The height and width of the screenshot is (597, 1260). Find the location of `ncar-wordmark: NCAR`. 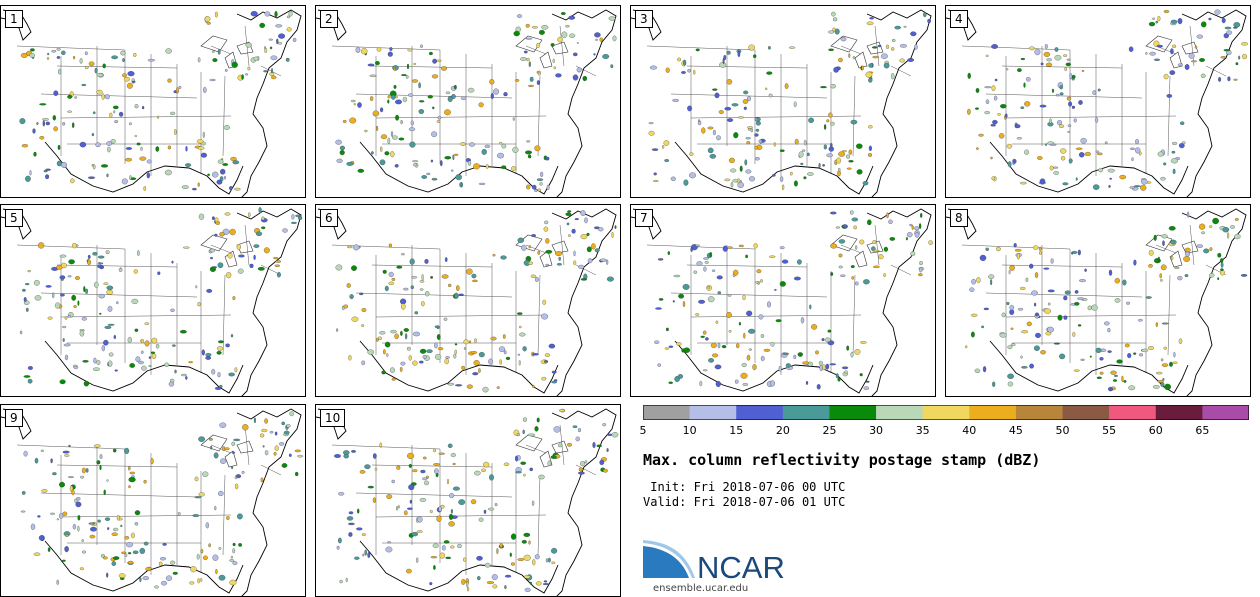

ncar-wordmark: NCAR is located at coordinates (741, 566).